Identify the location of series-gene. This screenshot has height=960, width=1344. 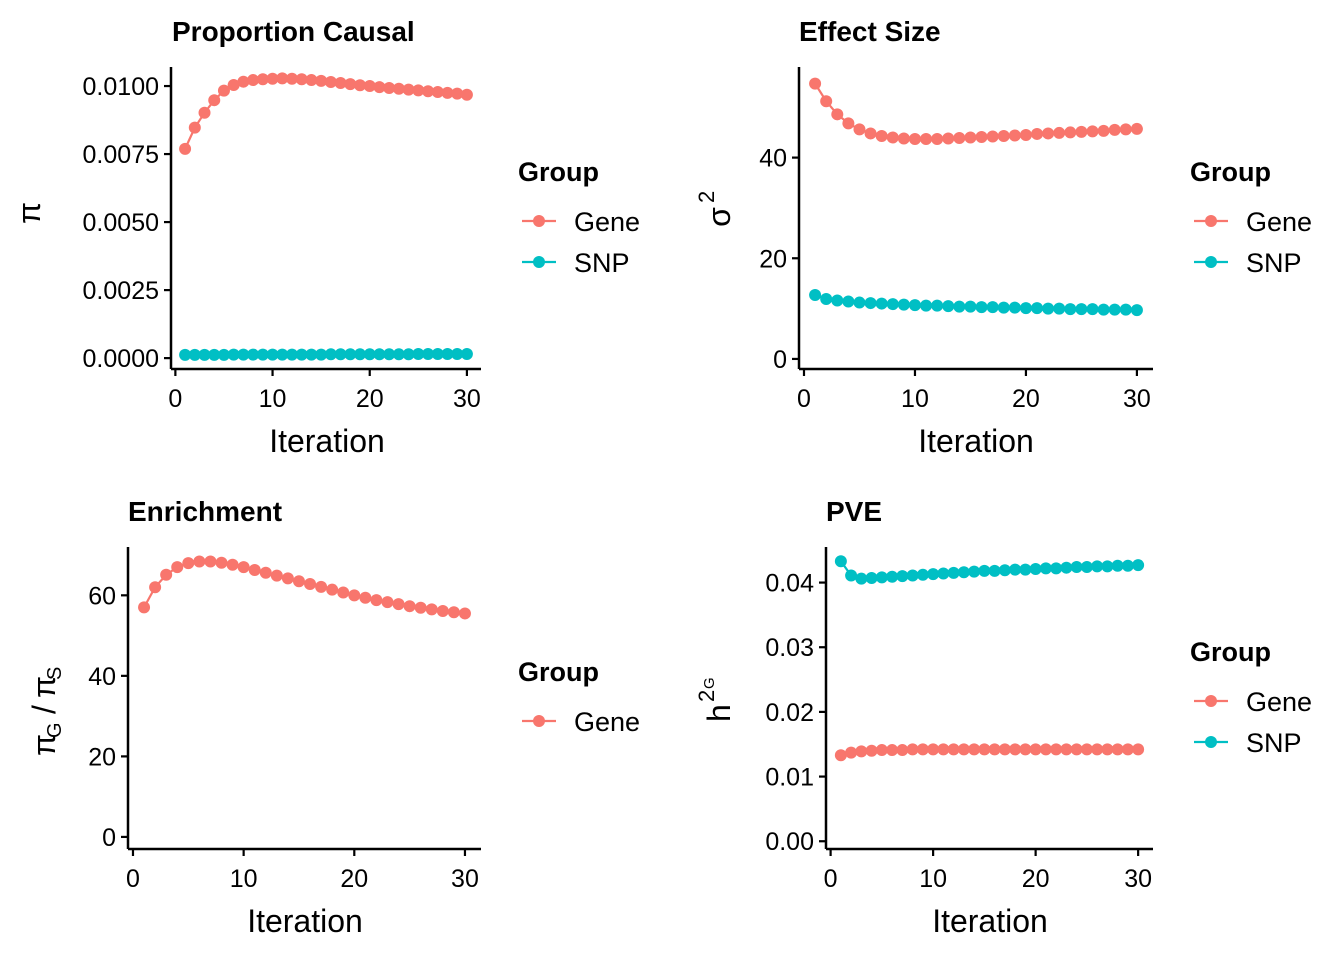
(326, 113).